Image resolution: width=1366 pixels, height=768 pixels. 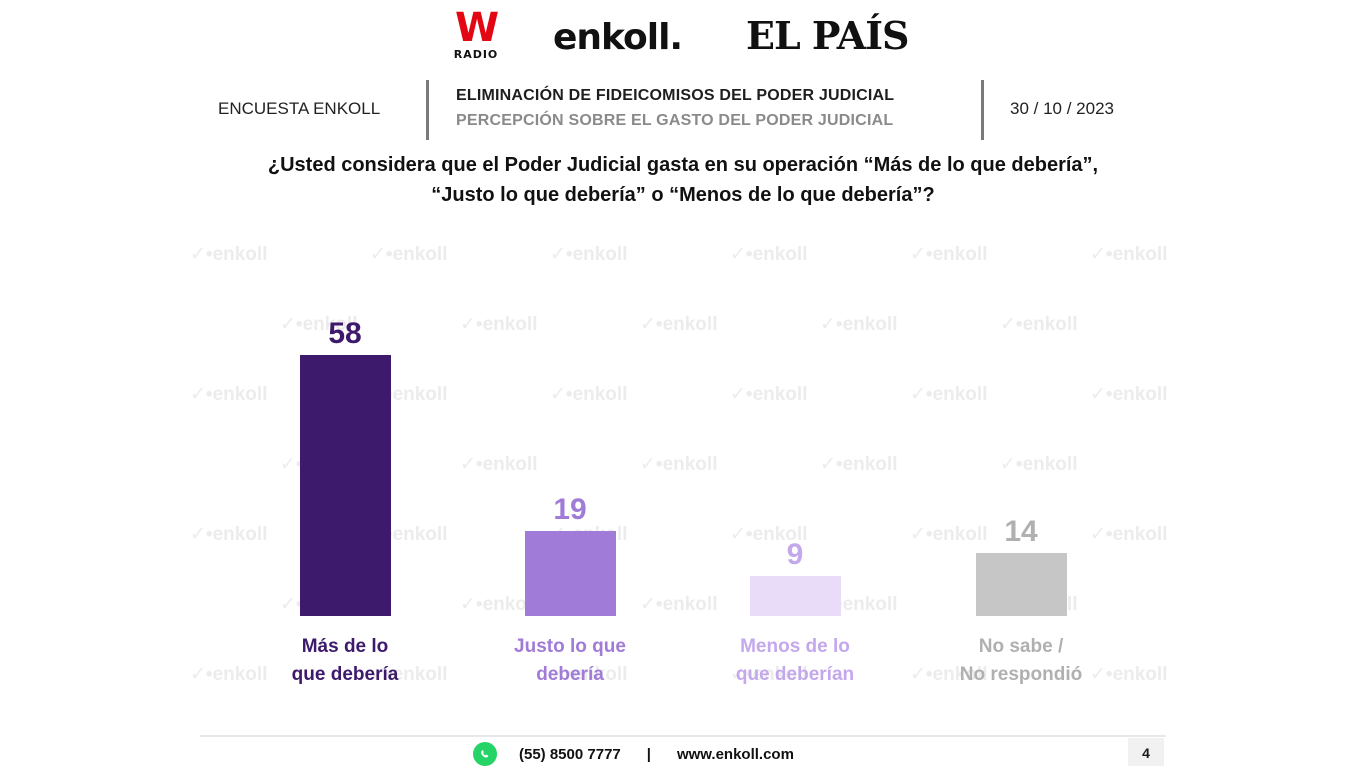 I want to click on category-label: Justo lo que debería, so click(x=570, y=660).